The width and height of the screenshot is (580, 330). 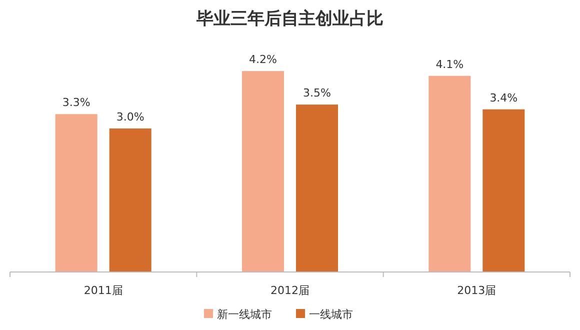 What do you see at coordinates (130, 117) in the screenshot?
I see `data-label: 3.0%` at bounding box center [130, 117].